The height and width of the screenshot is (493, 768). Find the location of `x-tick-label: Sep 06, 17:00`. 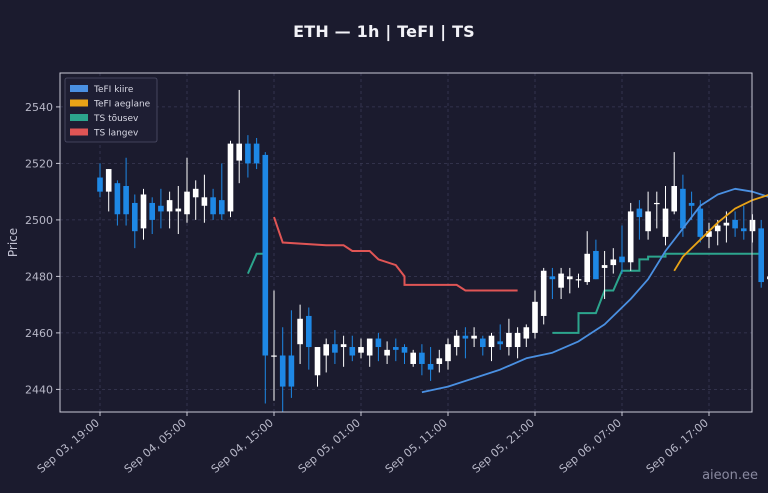

x-tick-label: Sep 06, 17:00 is located at coordinates (677, 445).